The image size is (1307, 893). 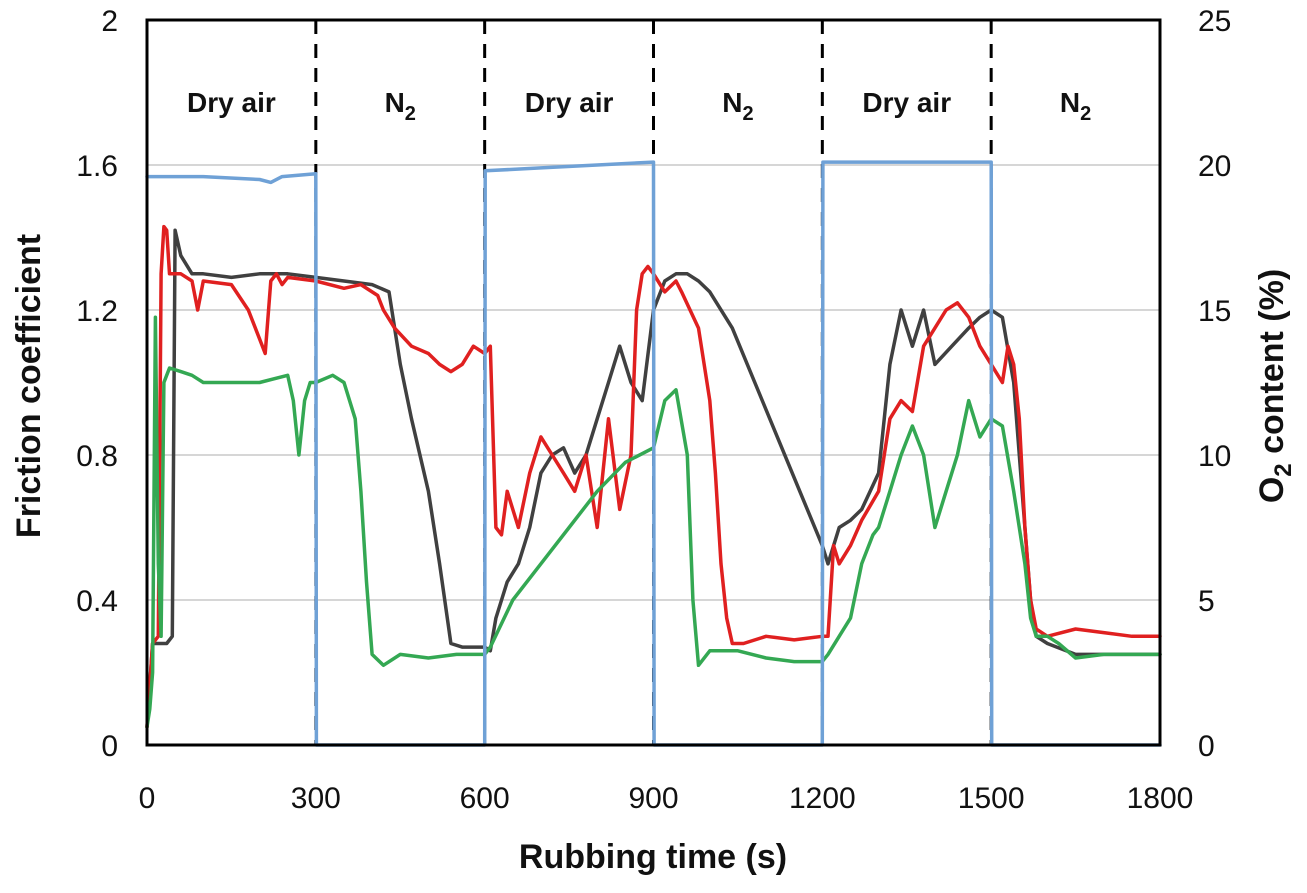 What do you see at coordinates (109, 21) in the screenshot?
I see `y-tick-label: 2` at bounding box center [109, 21].